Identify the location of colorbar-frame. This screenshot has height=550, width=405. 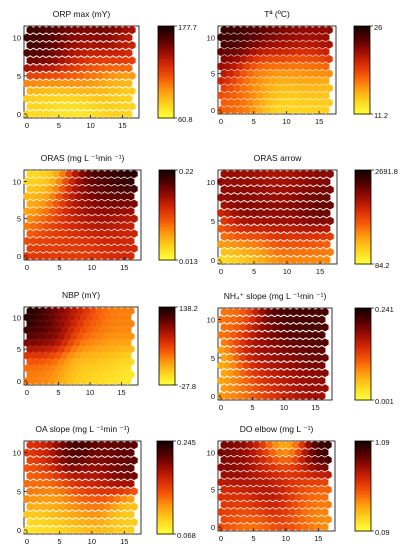
(167, 346).